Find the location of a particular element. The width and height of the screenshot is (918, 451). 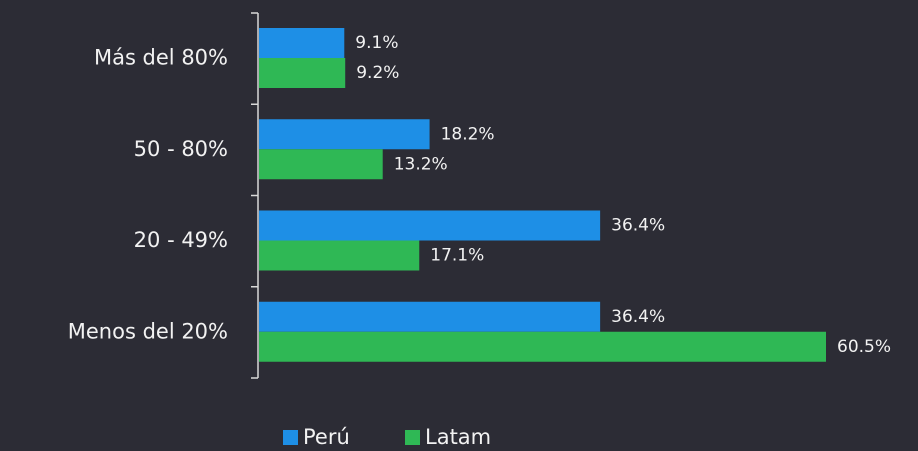

legend-label: Perú is located at coordinates (326, 436).